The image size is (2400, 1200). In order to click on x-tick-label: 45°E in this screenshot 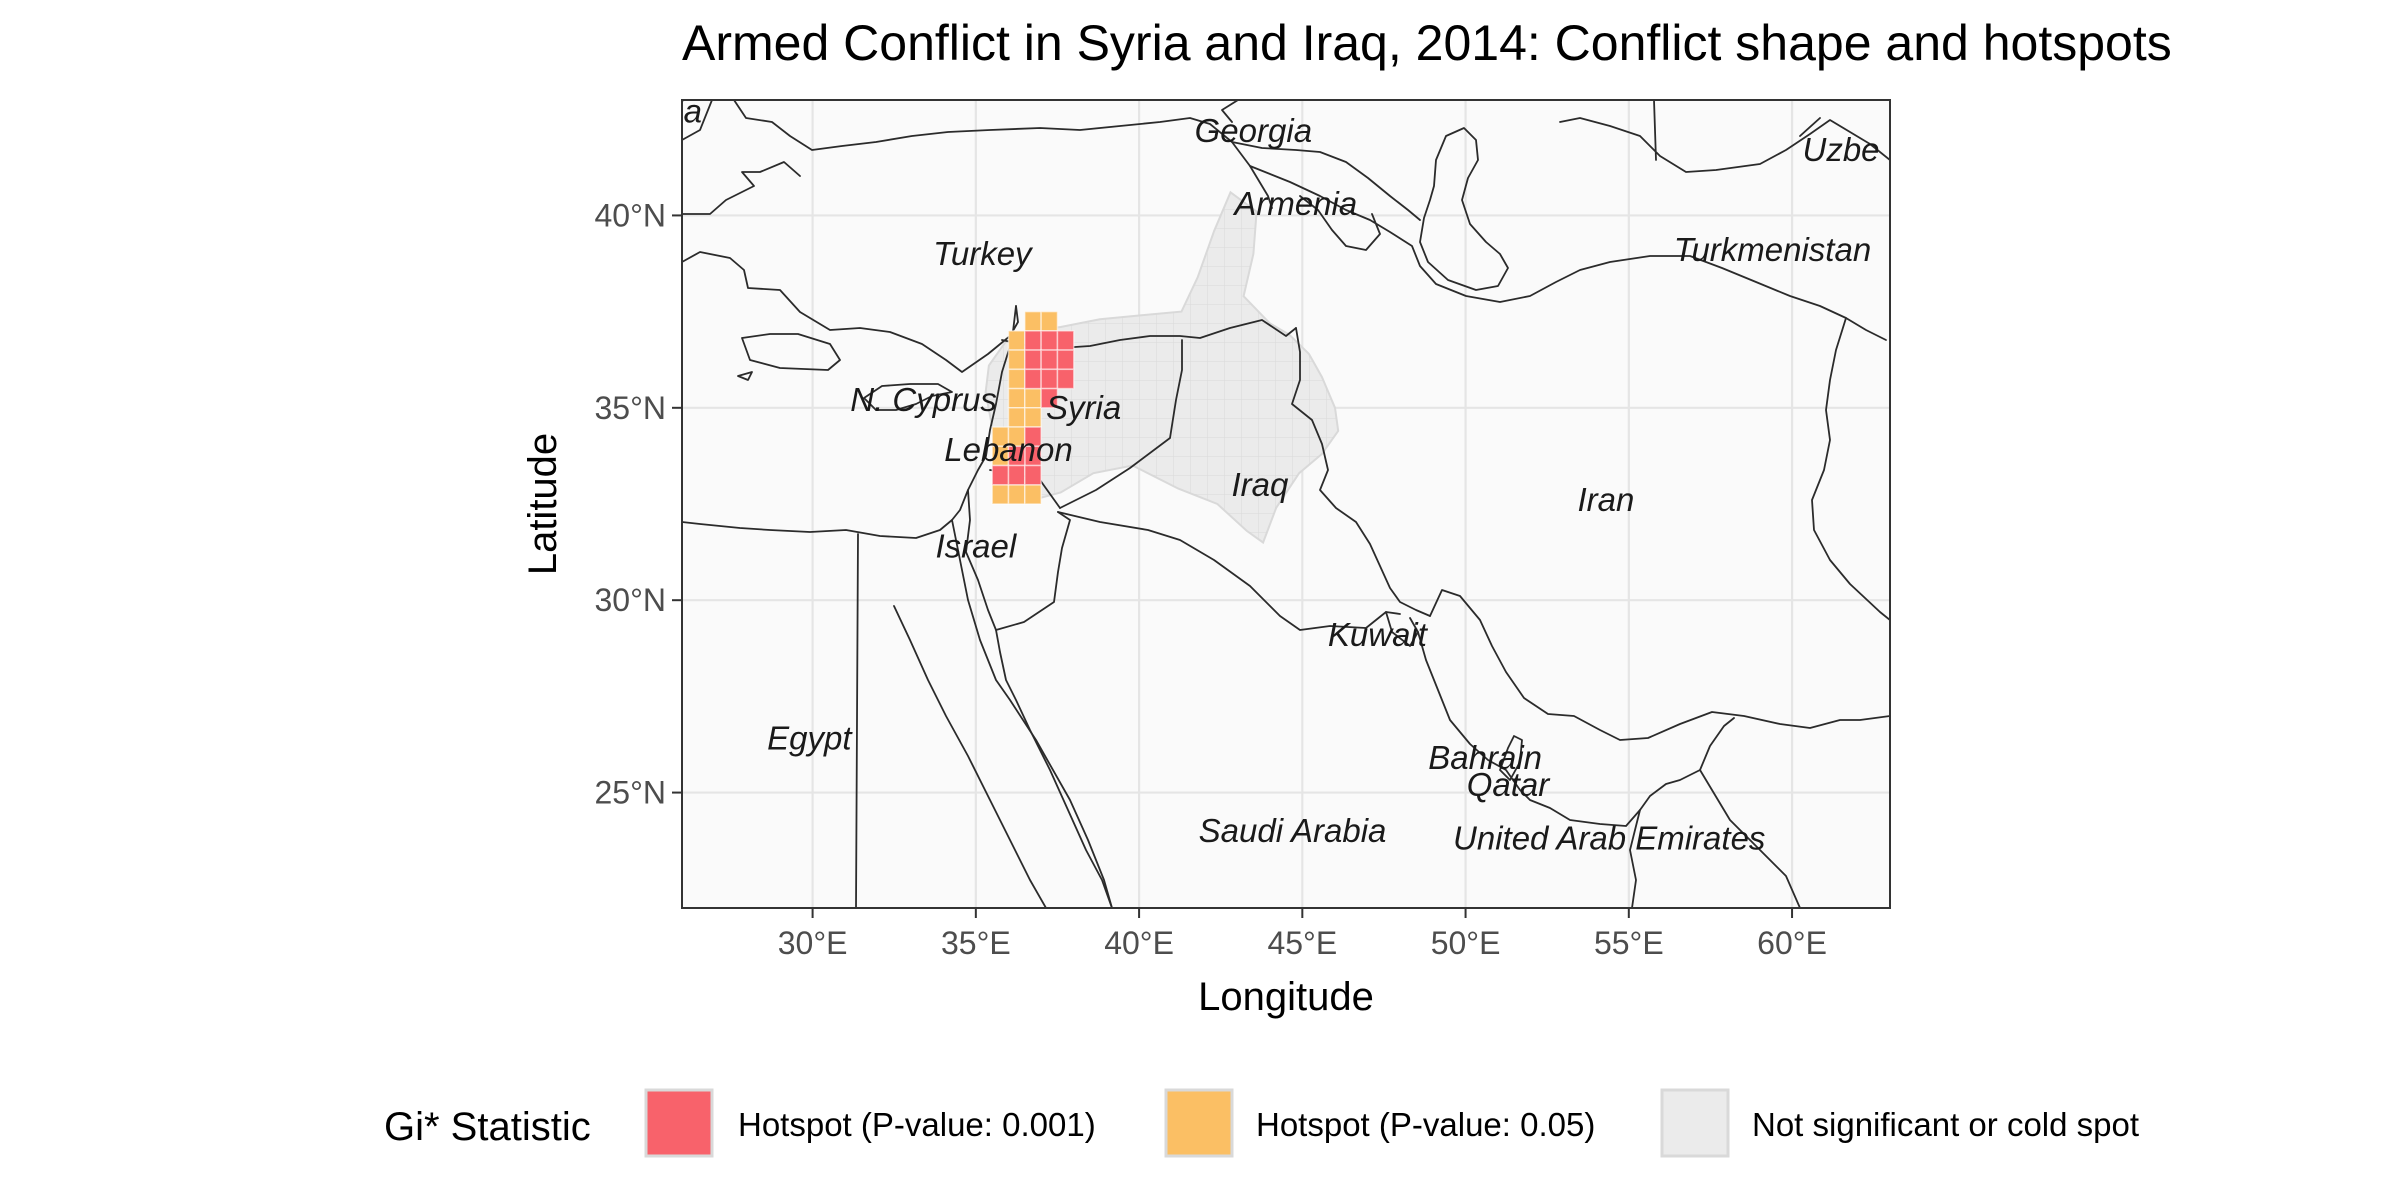, I will do `click(1302, 943)`.